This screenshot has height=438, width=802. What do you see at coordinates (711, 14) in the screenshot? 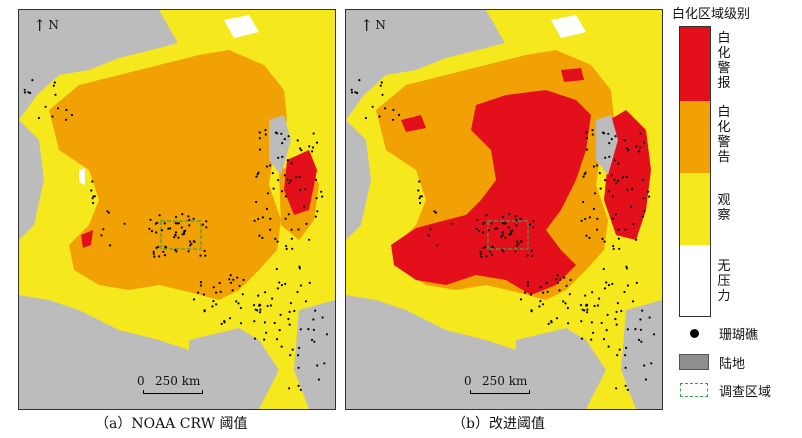
I see `legend-title: 白化区域级别` at bounding box center [711, 14].